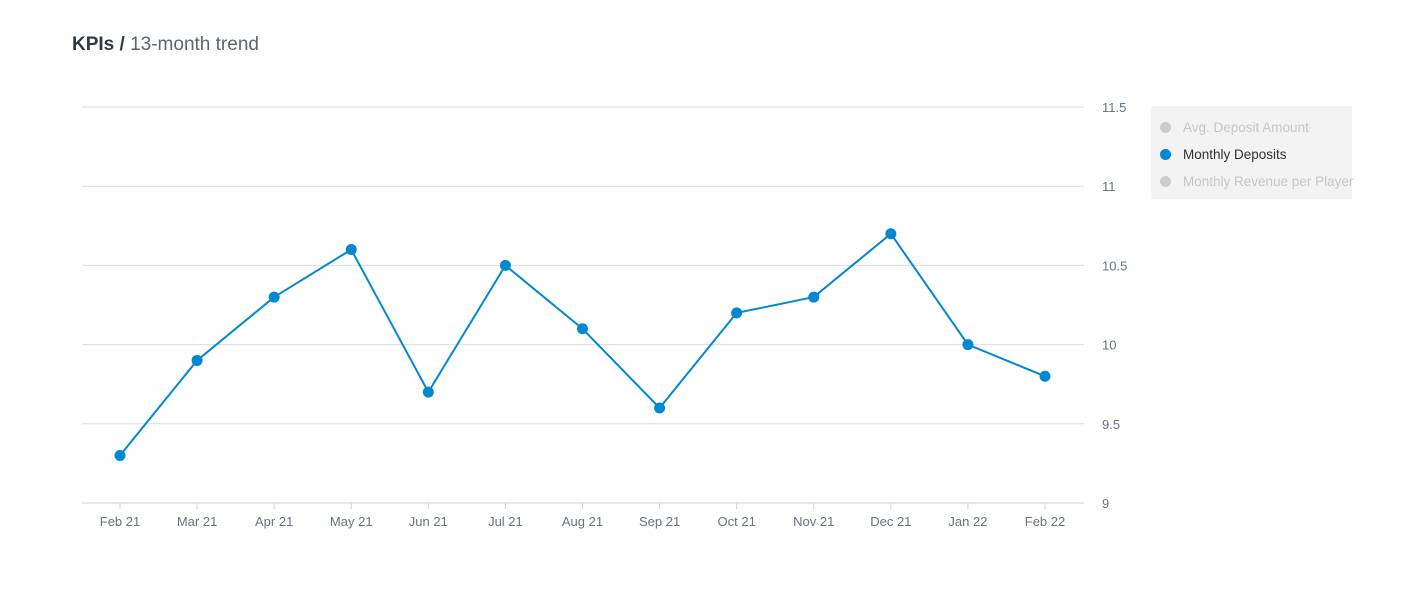  Describe the element at coordinates (1109, 345) in the screenshot. I see `y-tick-label: 10` at that location.